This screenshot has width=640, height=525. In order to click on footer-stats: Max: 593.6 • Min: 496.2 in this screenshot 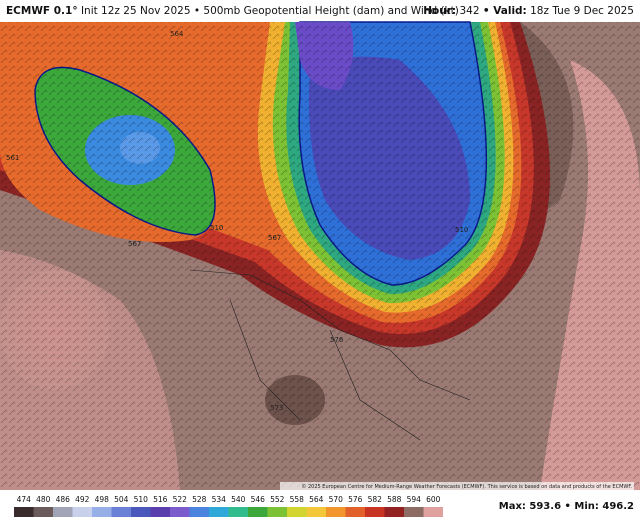, I will do `click(566, 506)`.